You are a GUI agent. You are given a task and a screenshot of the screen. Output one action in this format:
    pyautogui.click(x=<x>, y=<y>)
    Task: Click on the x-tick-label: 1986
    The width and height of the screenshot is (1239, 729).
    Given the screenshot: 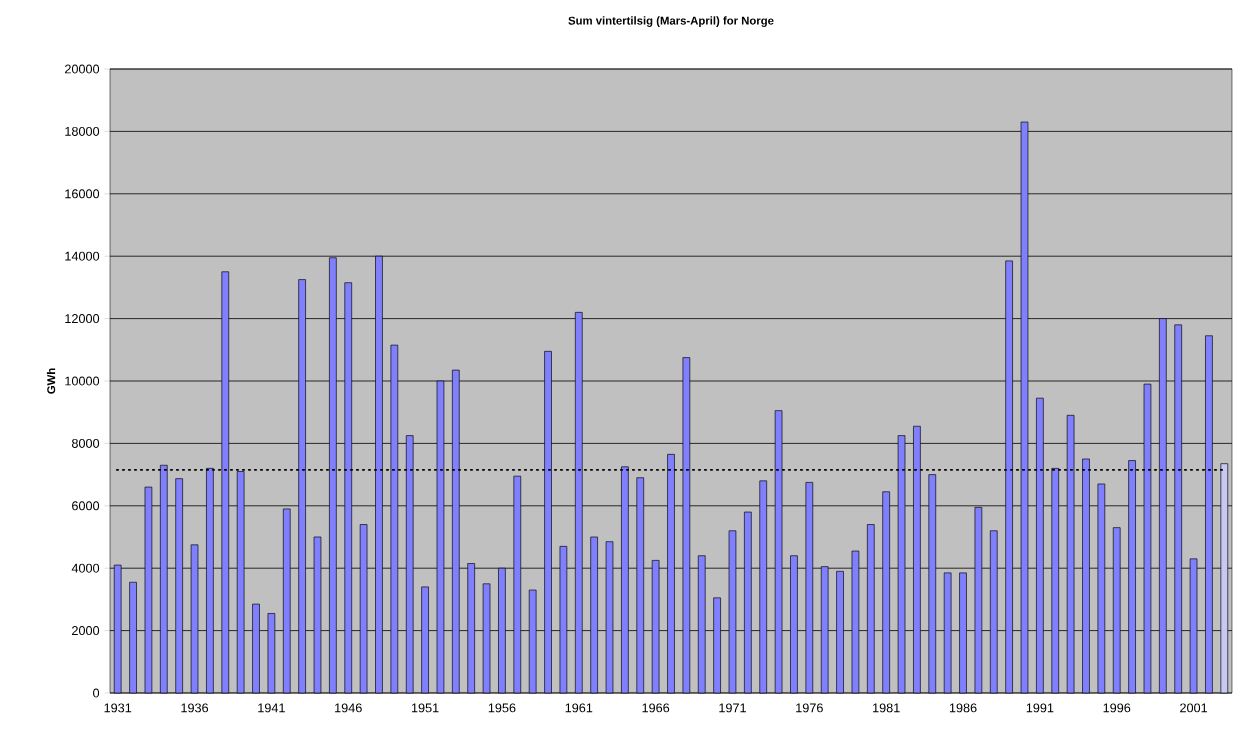 What is the action you would take?
    pyautogui.click(x=963, y=708)
    